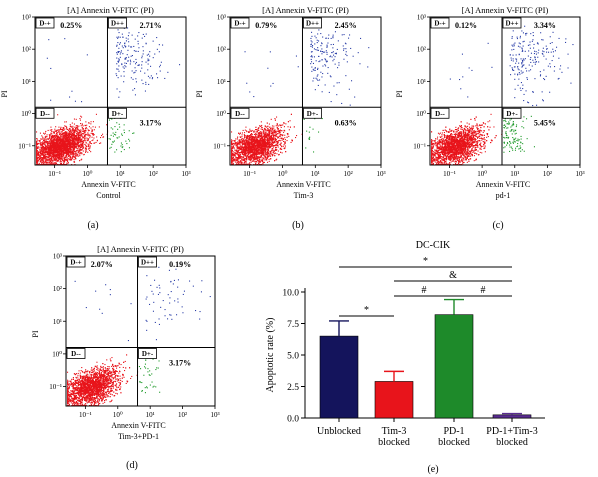  I want to click on category-label-line: Tim-3, so click(394, 431).